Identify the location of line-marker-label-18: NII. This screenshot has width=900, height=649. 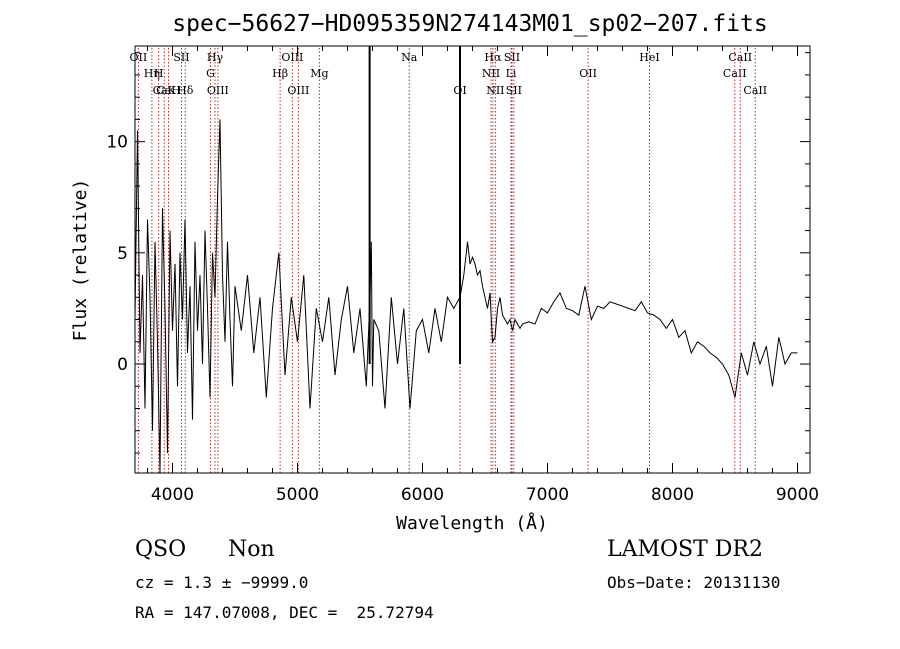
(495, 90).